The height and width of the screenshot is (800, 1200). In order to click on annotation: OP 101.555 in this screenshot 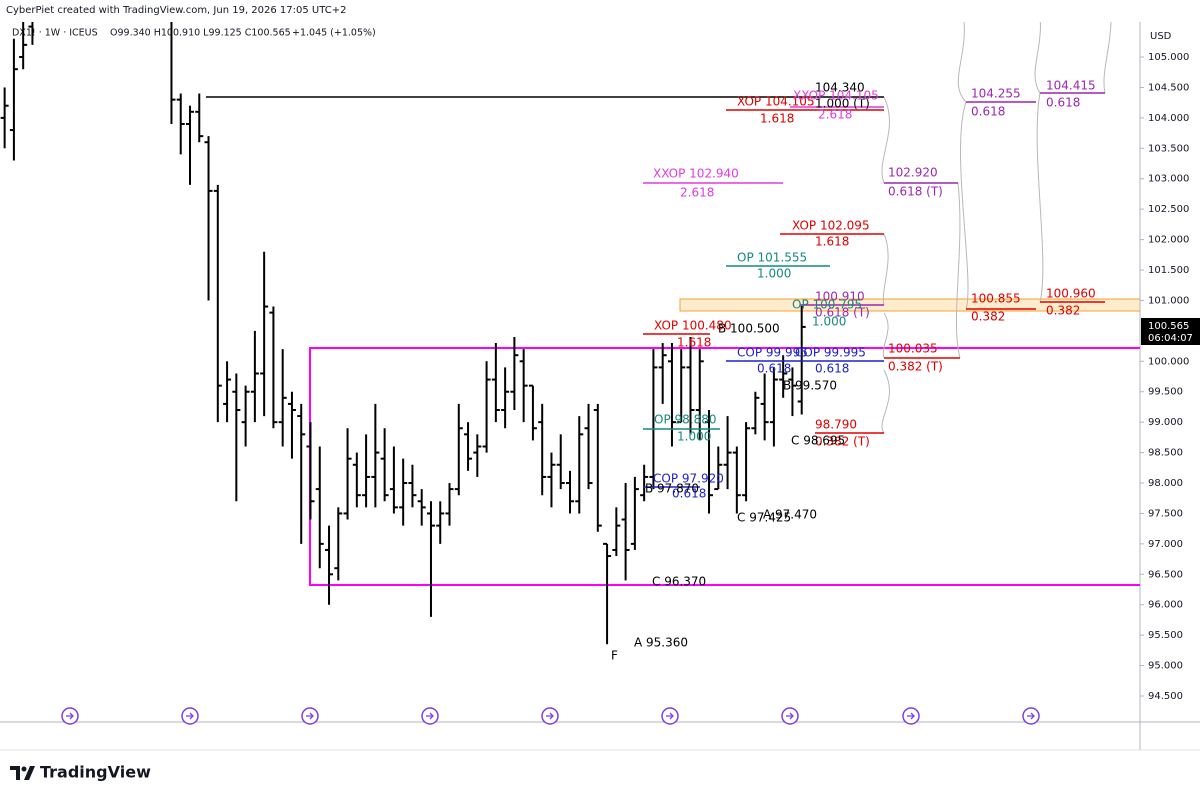, I will do `click(772, 258)`.